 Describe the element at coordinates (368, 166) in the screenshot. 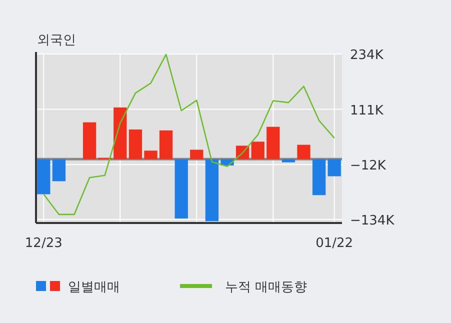

I see `y-tick-label: −12K` at that location.